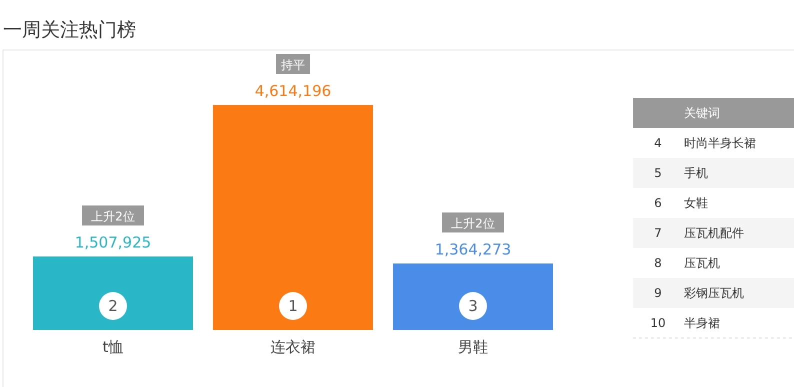 The height and width of the screenshot is (387, 794). I want to click on chart-title: 一周关注热门榜, so click(69, 30).